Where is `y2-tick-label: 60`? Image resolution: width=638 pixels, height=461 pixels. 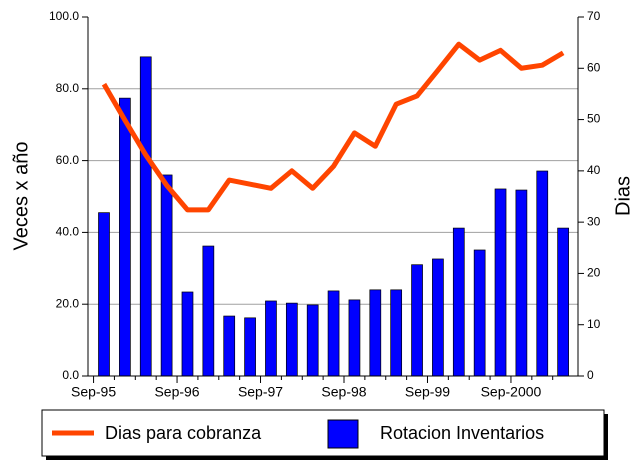
y2-tick-label: 60 is located at coordinates (594, 67).